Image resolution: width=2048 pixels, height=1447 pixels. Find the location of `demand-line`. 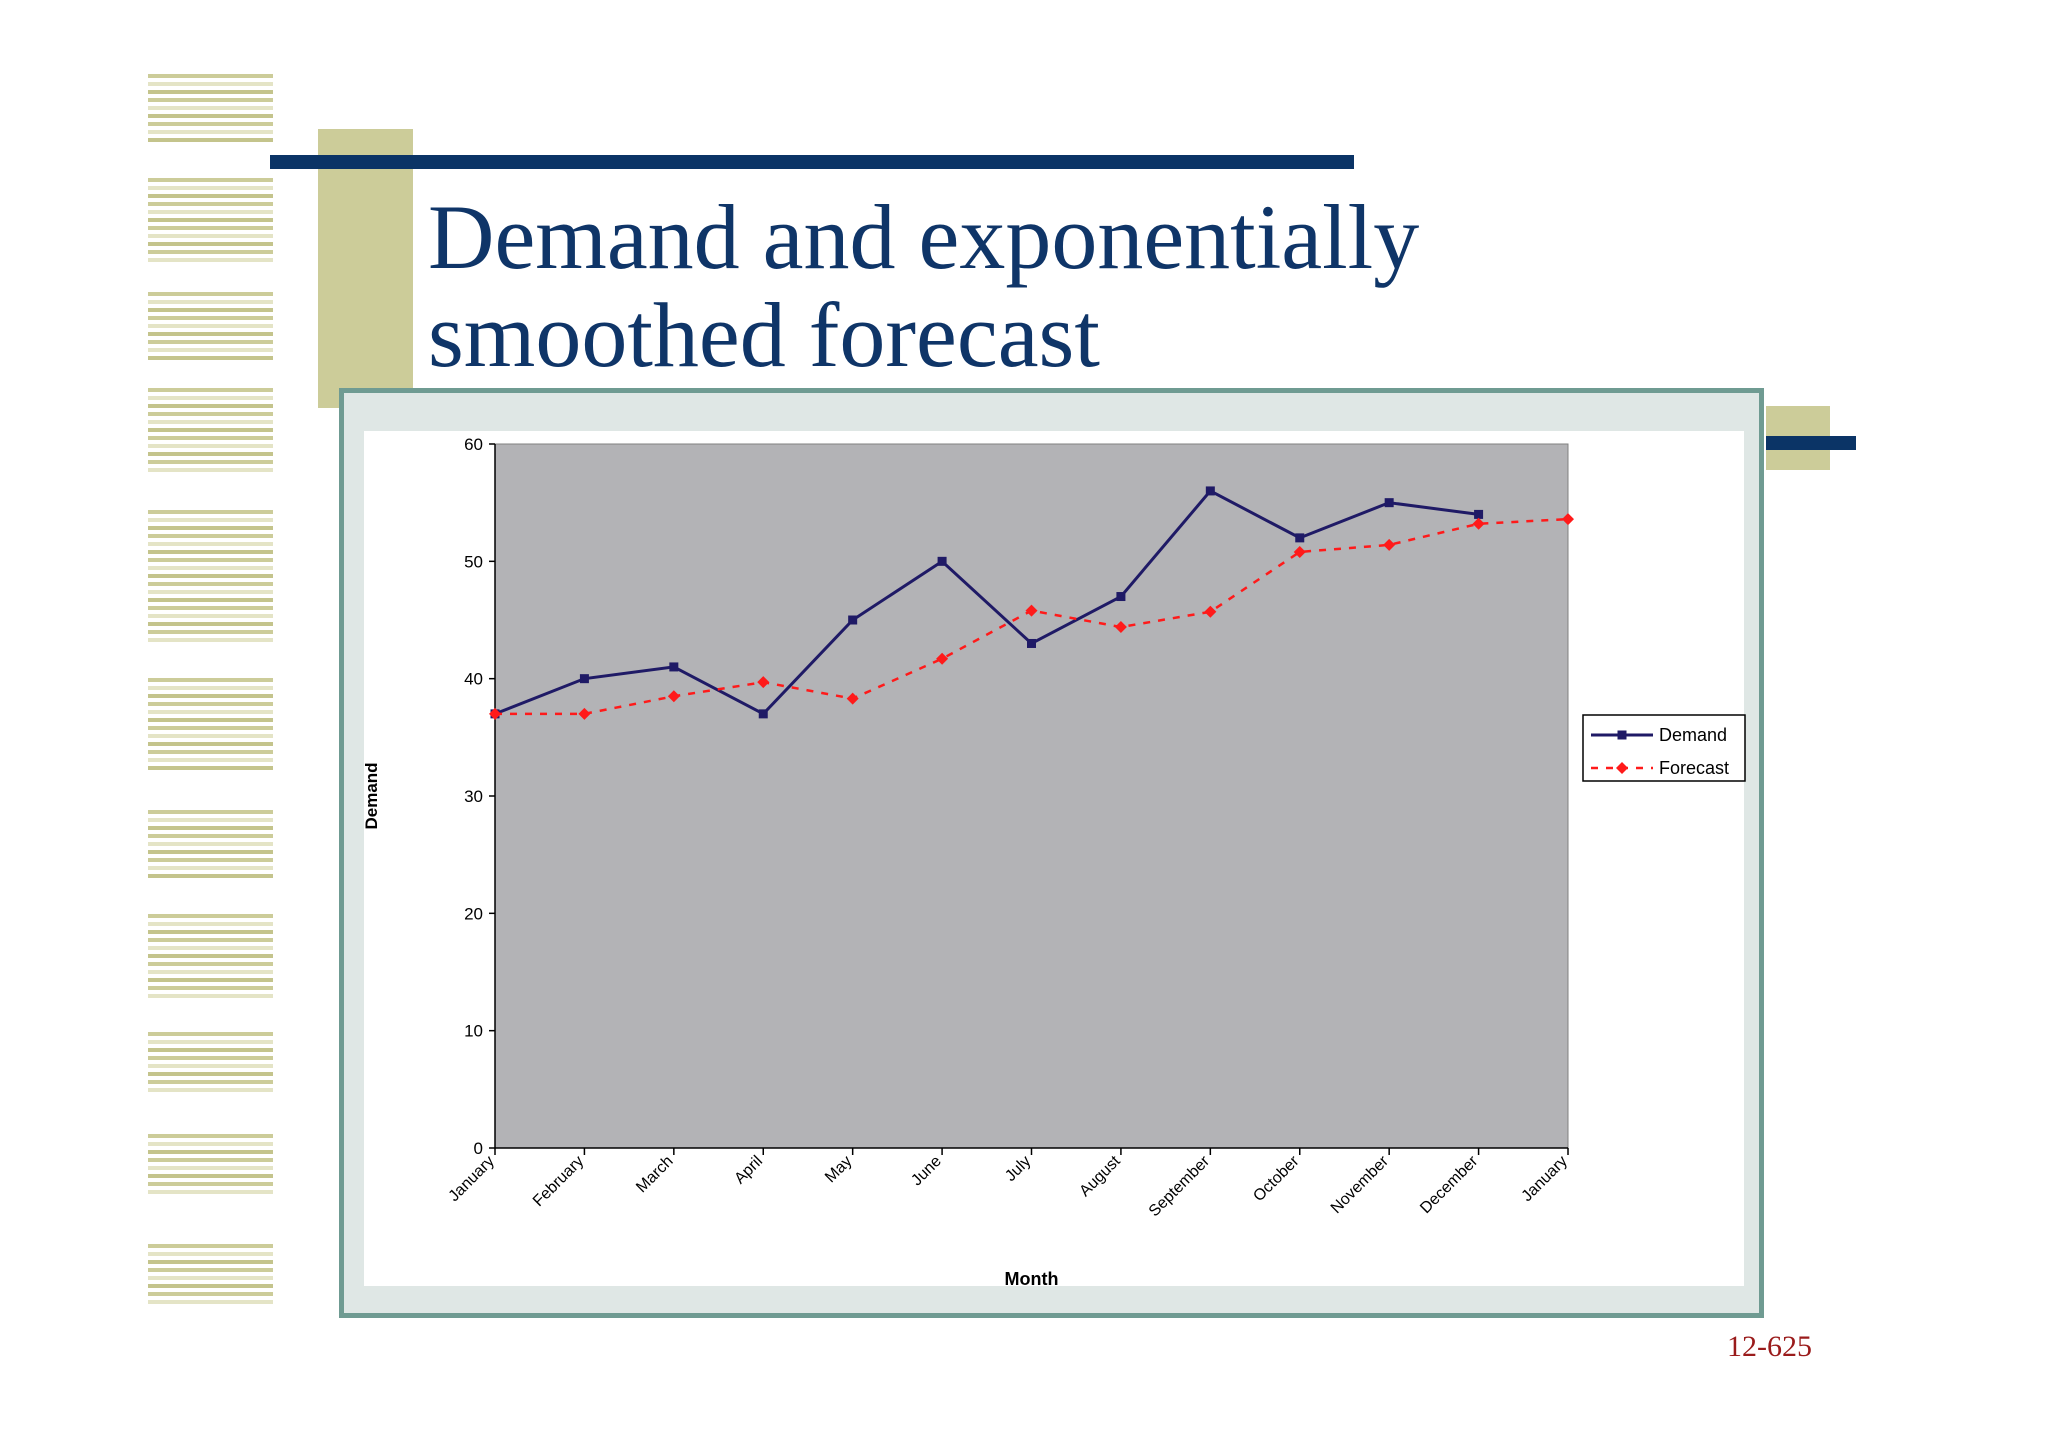

demand-line is located at coordinates (986, 602).